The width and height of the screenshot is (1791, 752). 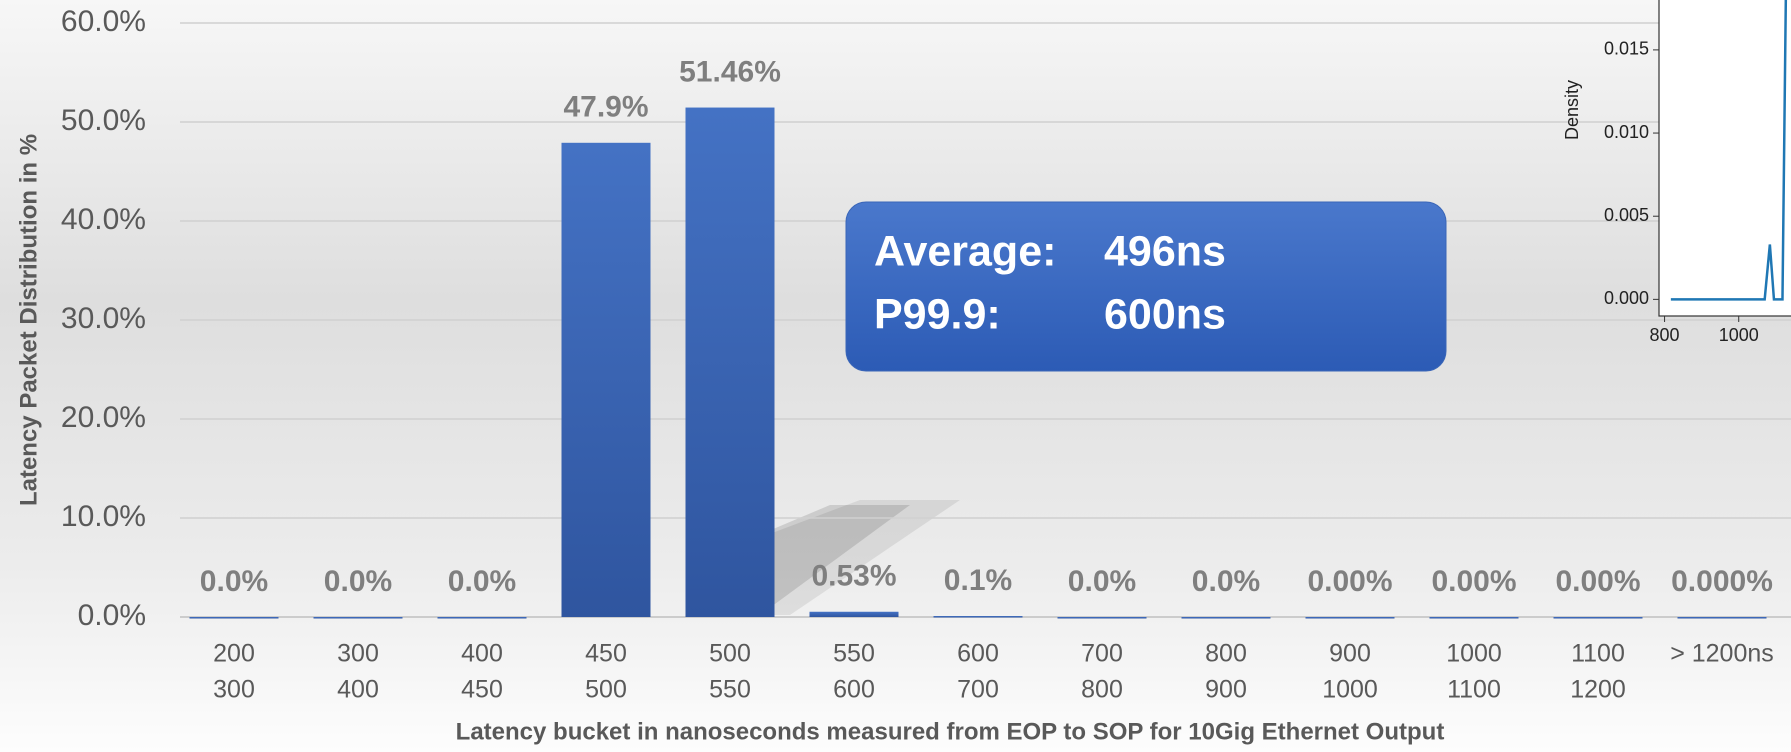 I want to click on annotation-box, so click(x=1146, y=286).